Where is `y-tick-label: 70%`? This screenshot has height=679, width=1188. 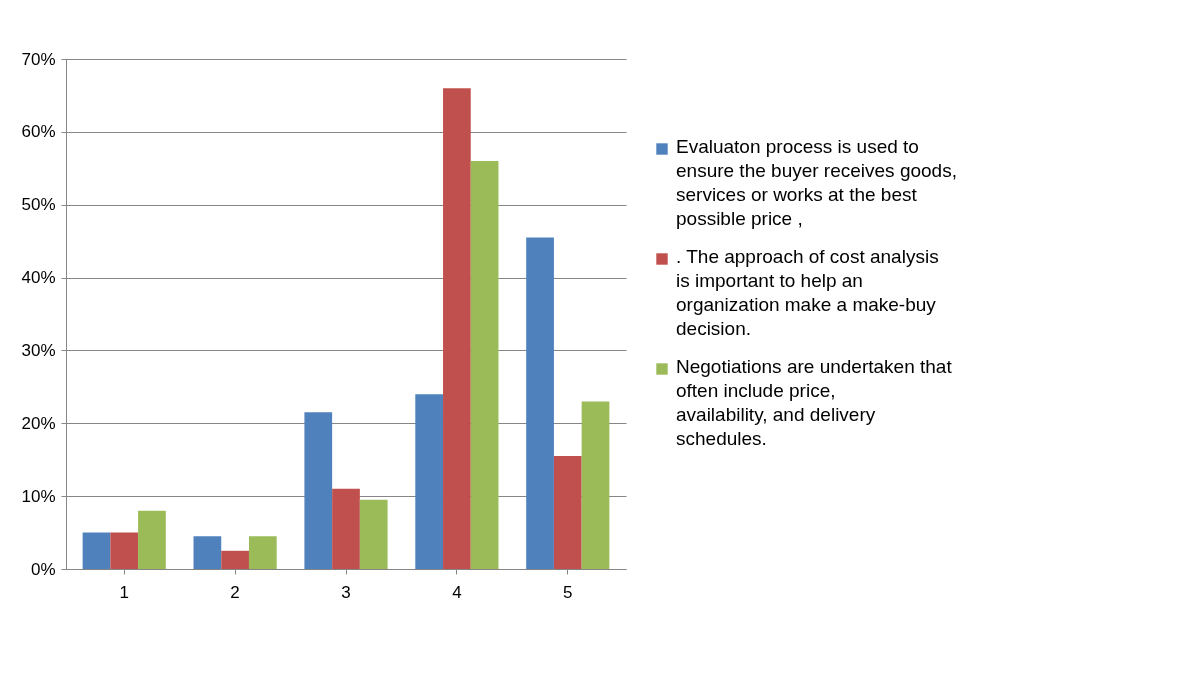 y-tick-label: 70% is located at coordinates (38, 59).